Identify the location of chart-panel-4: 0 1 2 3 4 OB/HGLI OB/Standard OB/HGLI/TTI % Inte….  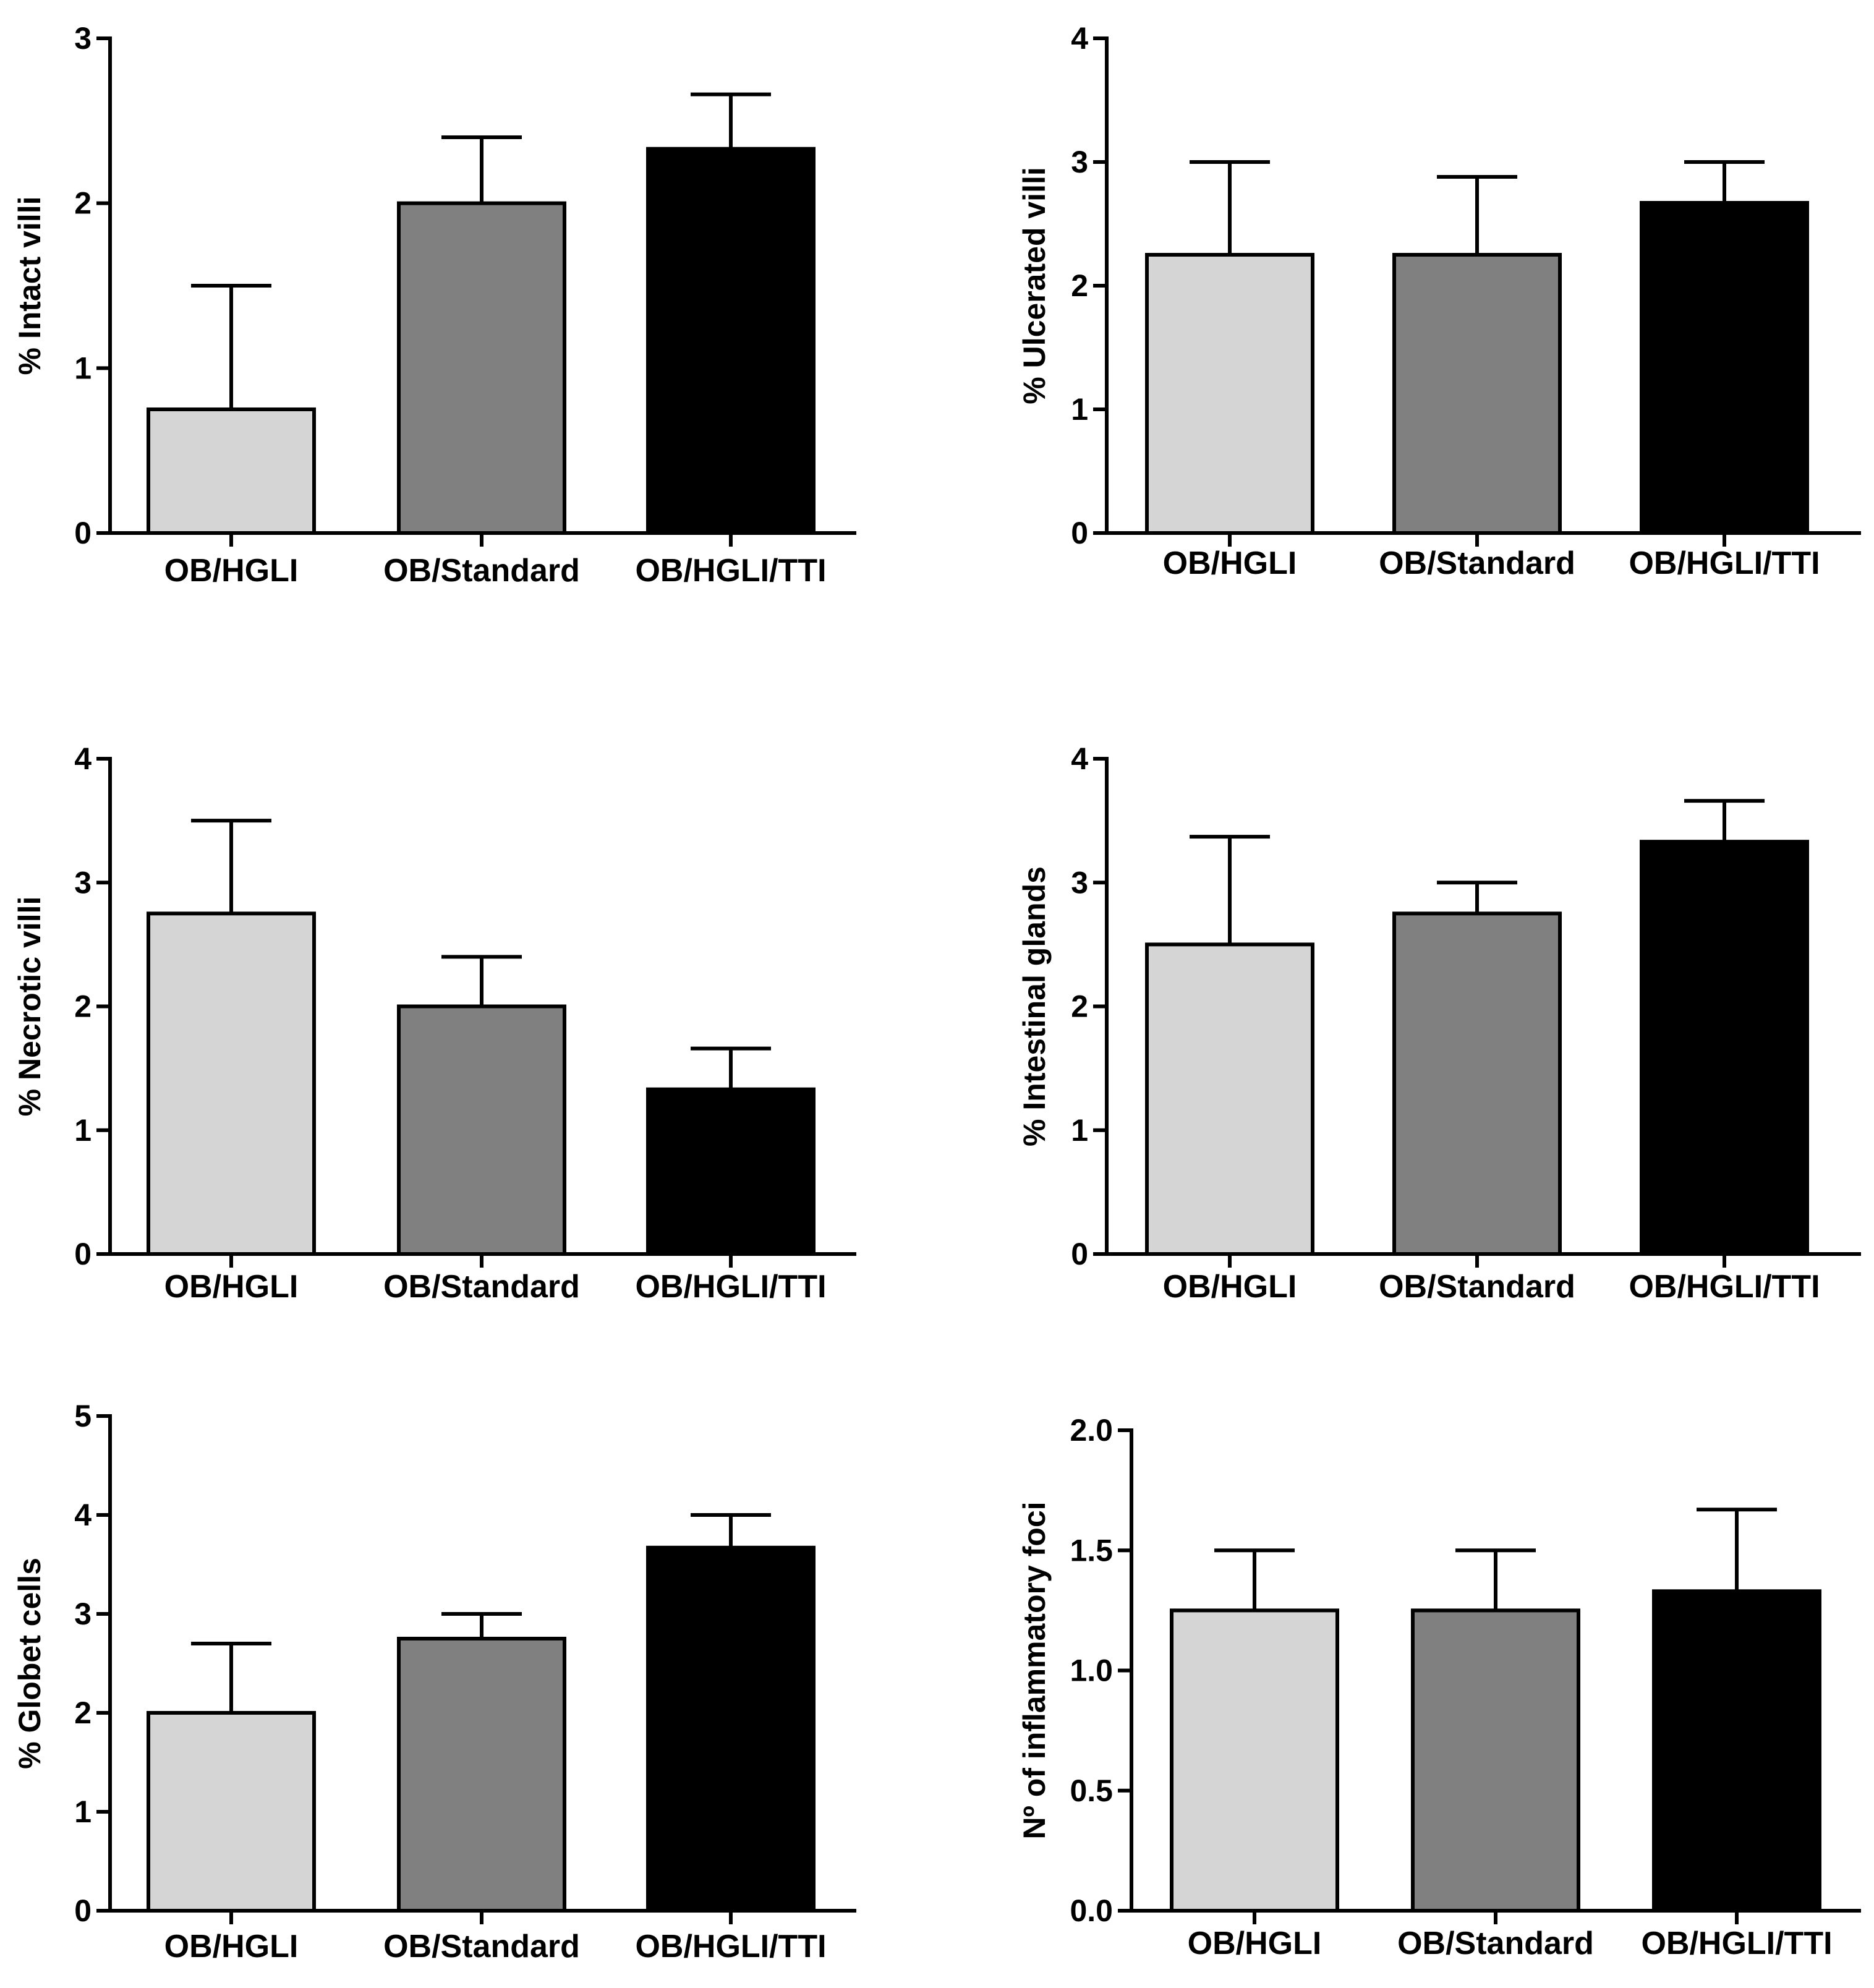
(1439, 1023).